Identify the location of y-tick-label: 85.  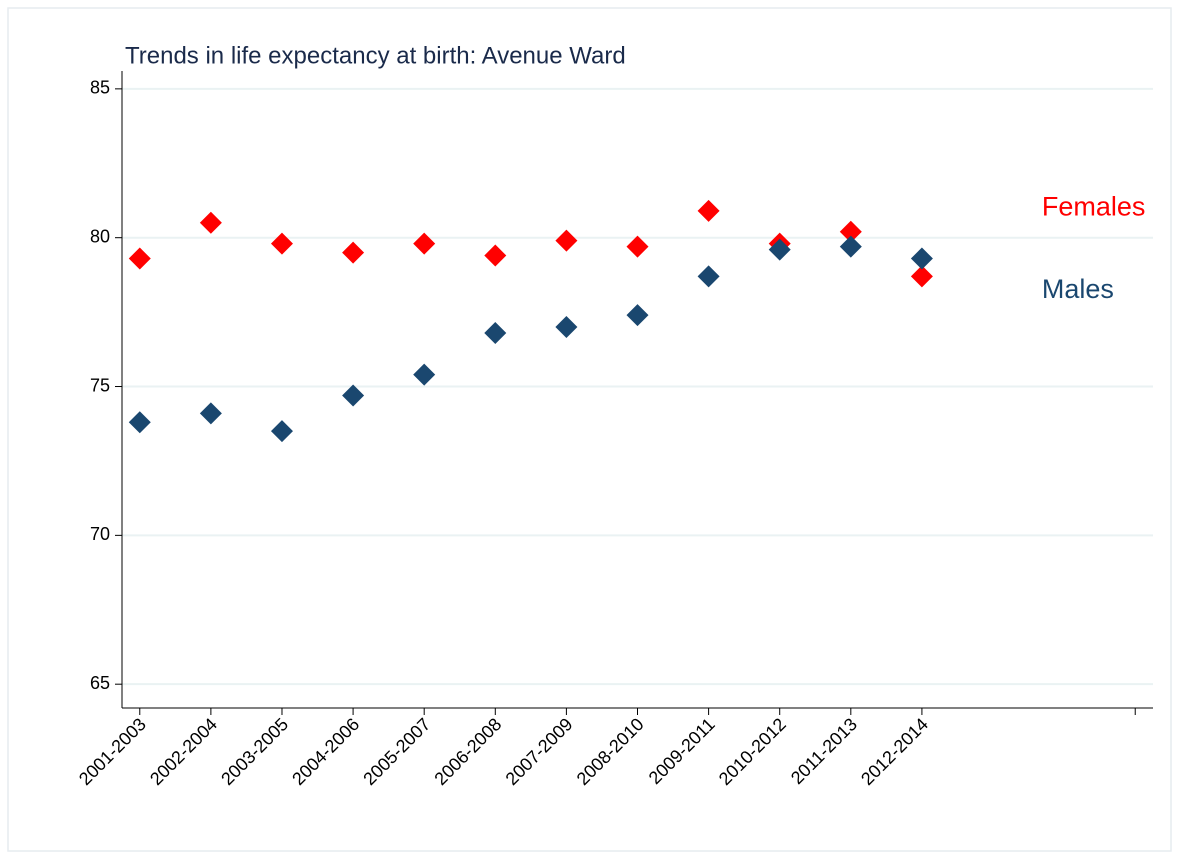
(100, 88).